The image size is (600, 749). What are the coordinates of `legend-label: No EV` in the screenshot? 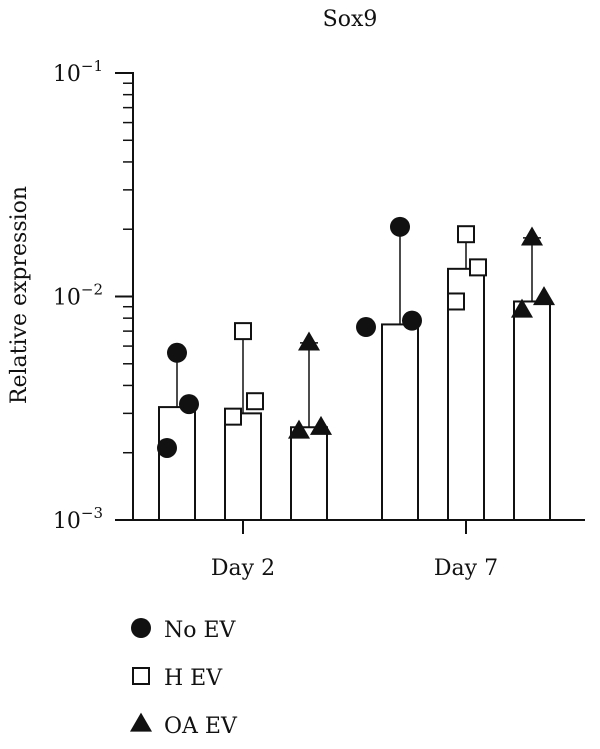 It's located at (200, 630).